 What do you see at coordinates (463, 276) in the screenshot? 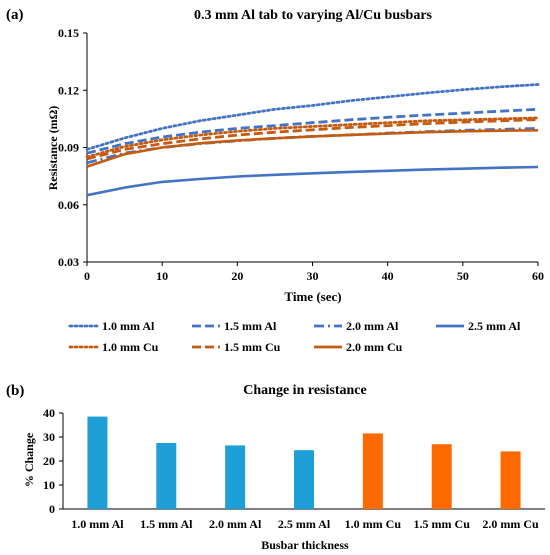
I see `line-chart-x-tick-label: 50` at bounding box center [463, 276].